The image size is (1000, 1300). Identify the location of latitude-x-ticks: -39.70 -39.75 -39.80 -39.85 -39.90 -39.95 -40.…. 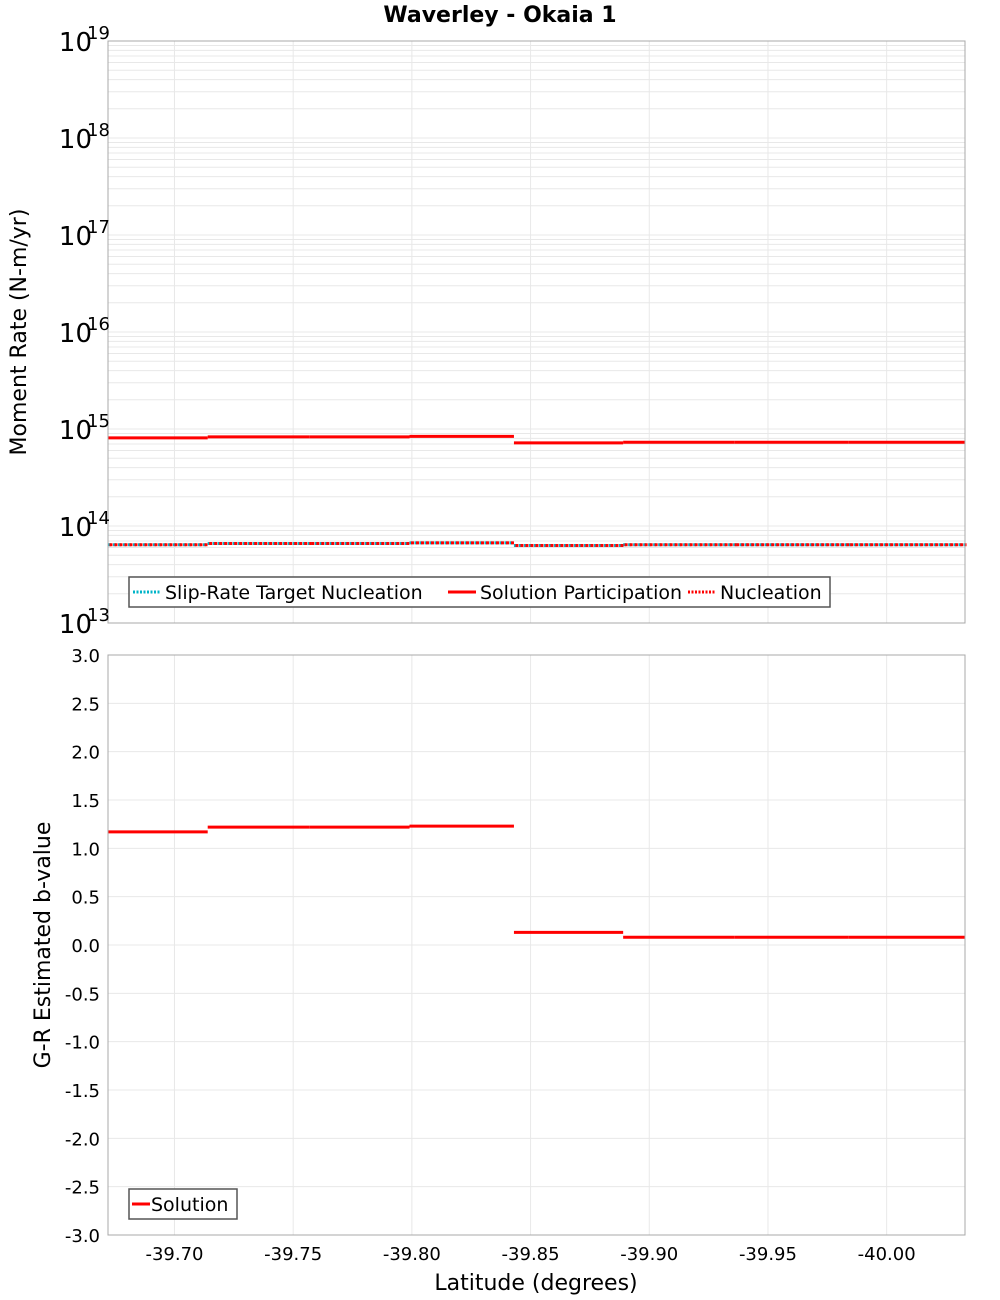
(530, 1254).